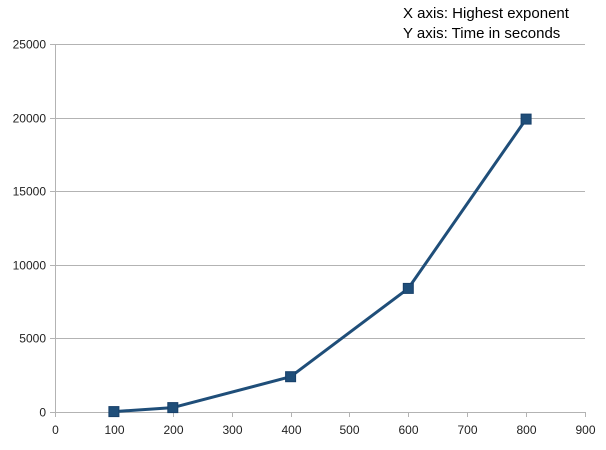 This screenshot has width=606, height=450. What do you see at coordinates (408, 430) in the screenshot?
I see `x-tick-label: 600` at bounding box center [408, 430].